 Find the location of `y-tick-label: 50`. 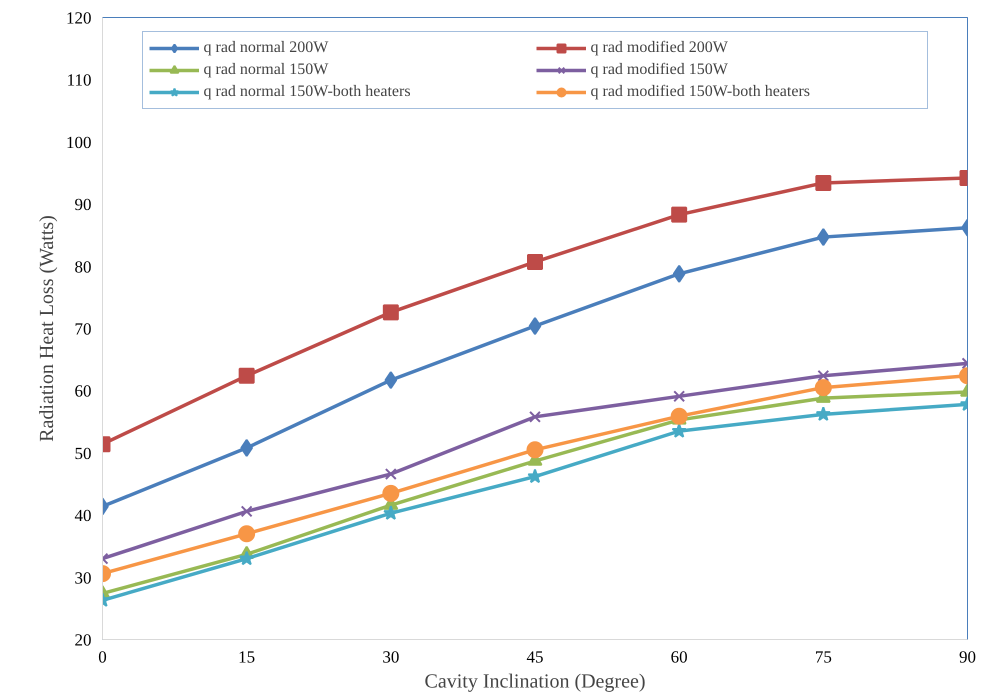

y-tick-label: 50 is located at coordinates (83, 453).